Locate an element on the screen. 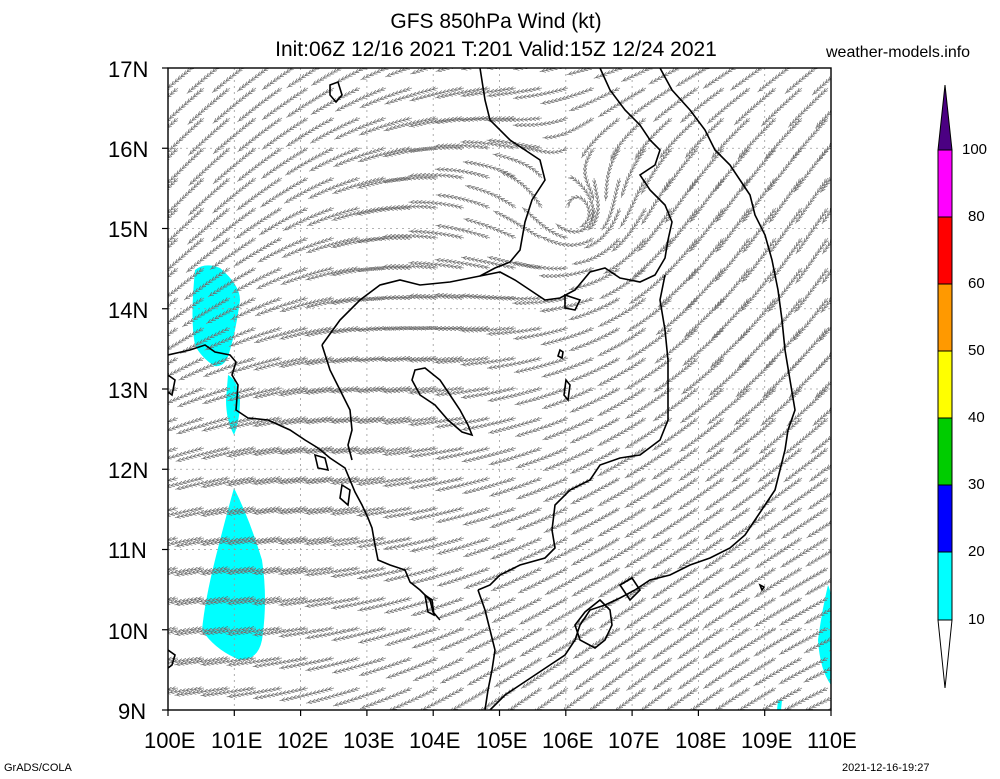  footer-credit: GrADS/COLA is located at coordinates (38, 768).